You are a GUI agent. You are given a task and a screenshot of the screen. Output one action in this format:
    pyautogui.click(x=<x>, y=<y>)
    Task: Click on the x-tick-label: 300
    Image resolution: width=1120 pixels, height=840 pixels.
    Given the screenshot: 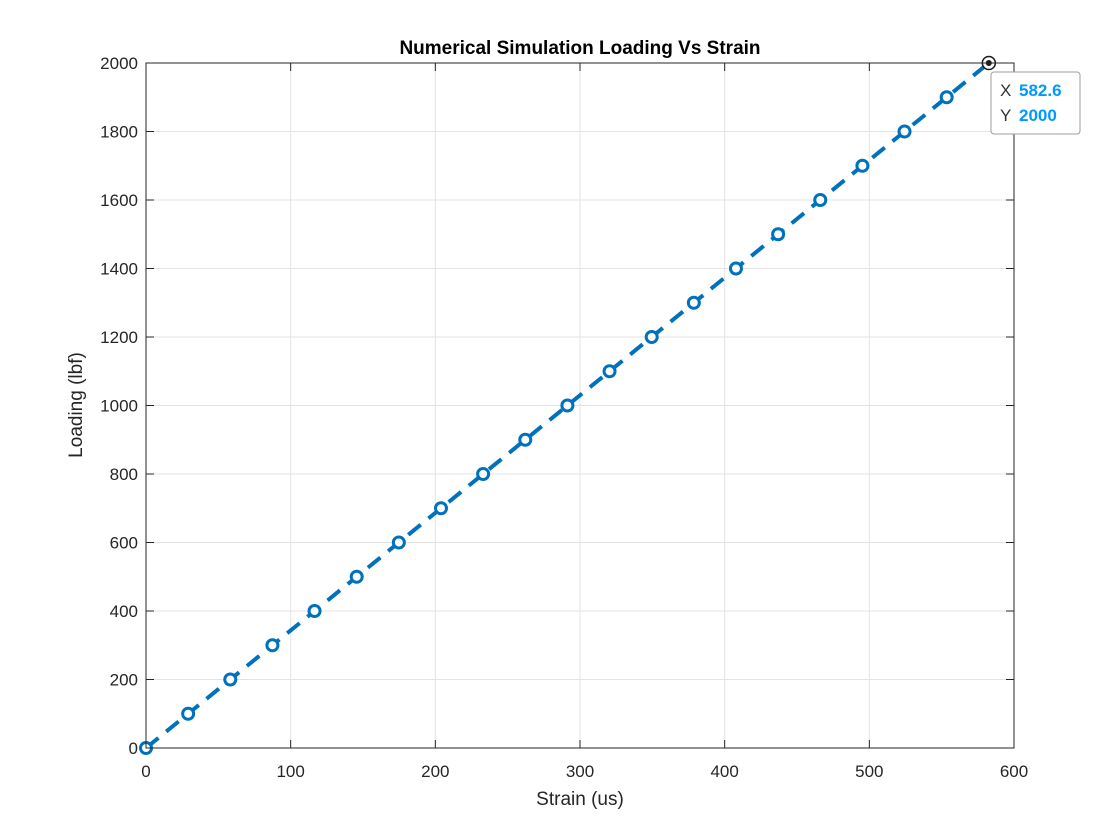 What is the action you would take?
    pyautogui.click(x=580, y=771)
    